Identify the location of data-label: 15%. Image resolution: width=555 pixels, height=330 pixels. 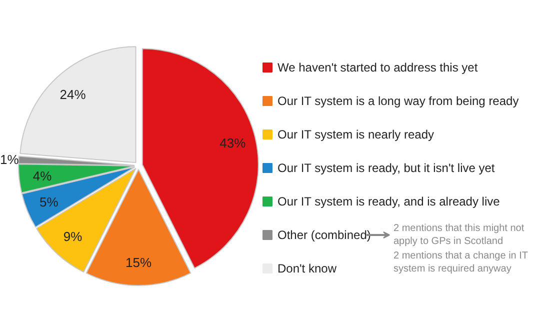
(138, 262).